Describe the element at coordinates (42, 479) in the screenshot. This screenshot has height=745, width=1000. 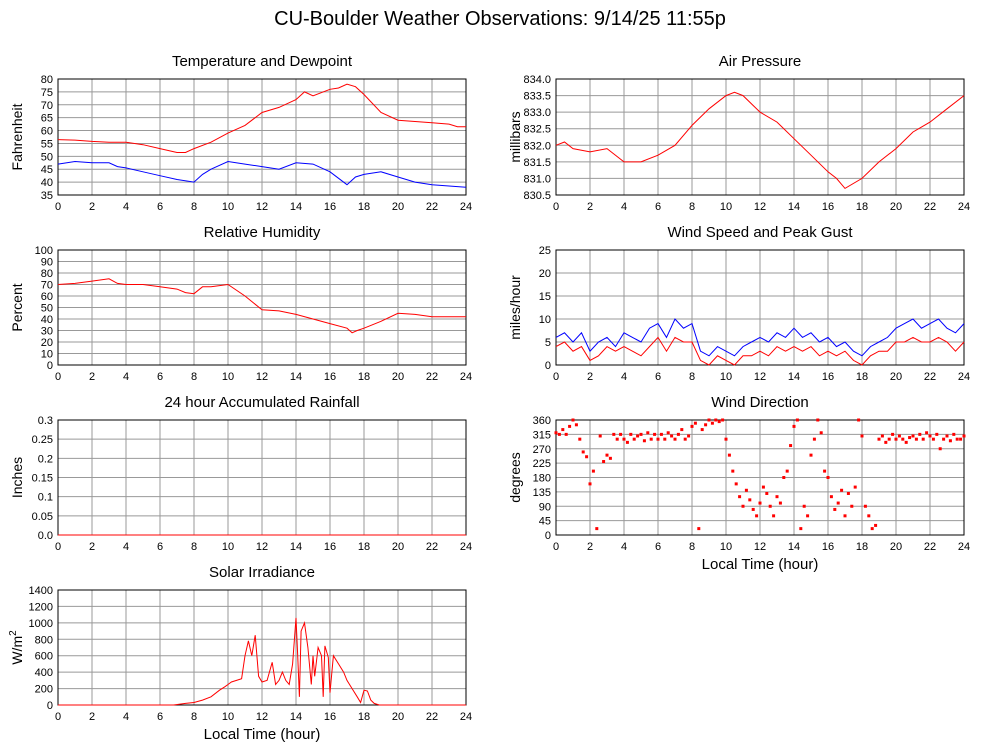
I see `y-tick-label: 0.15` at that location.